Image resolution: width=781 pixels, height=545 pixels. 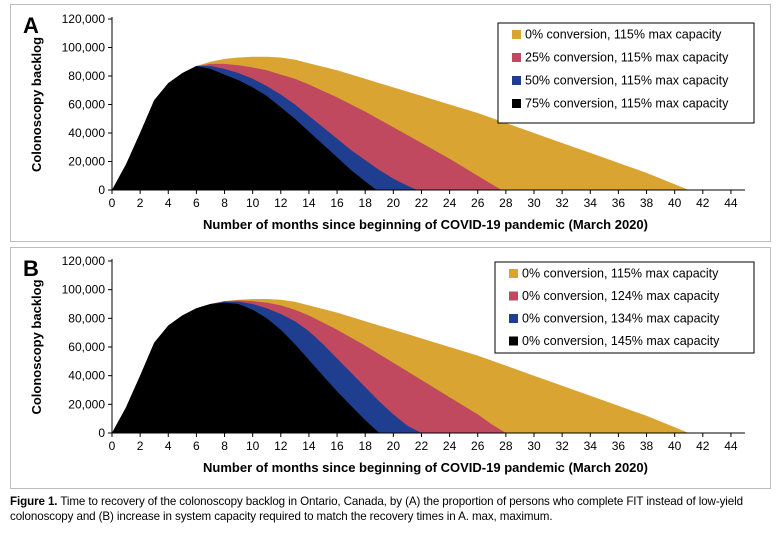 What do you see at coordinates (34, 501) in the screenshot?
I see `caption-label: Figure 1.` at bounding box center [34, 501].